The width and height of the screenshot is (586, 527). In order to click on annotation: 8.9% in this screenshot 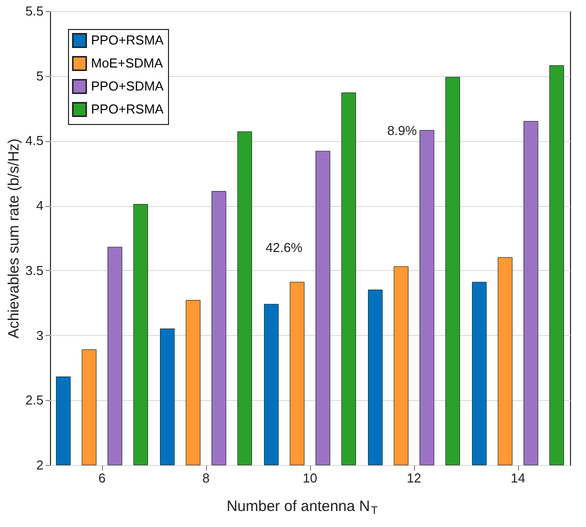, I will do `click(402, 130)`.